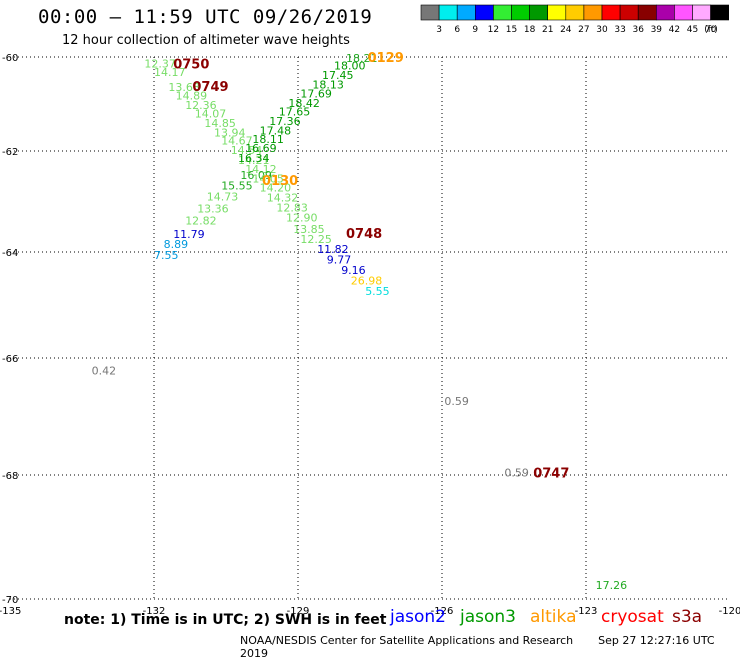 This screenshot has height=660, width=740. What do you see at coordinates (304, 103) in the screenshot?
I see `wave-height-value: 18.42` at bounding box center [304, 103].